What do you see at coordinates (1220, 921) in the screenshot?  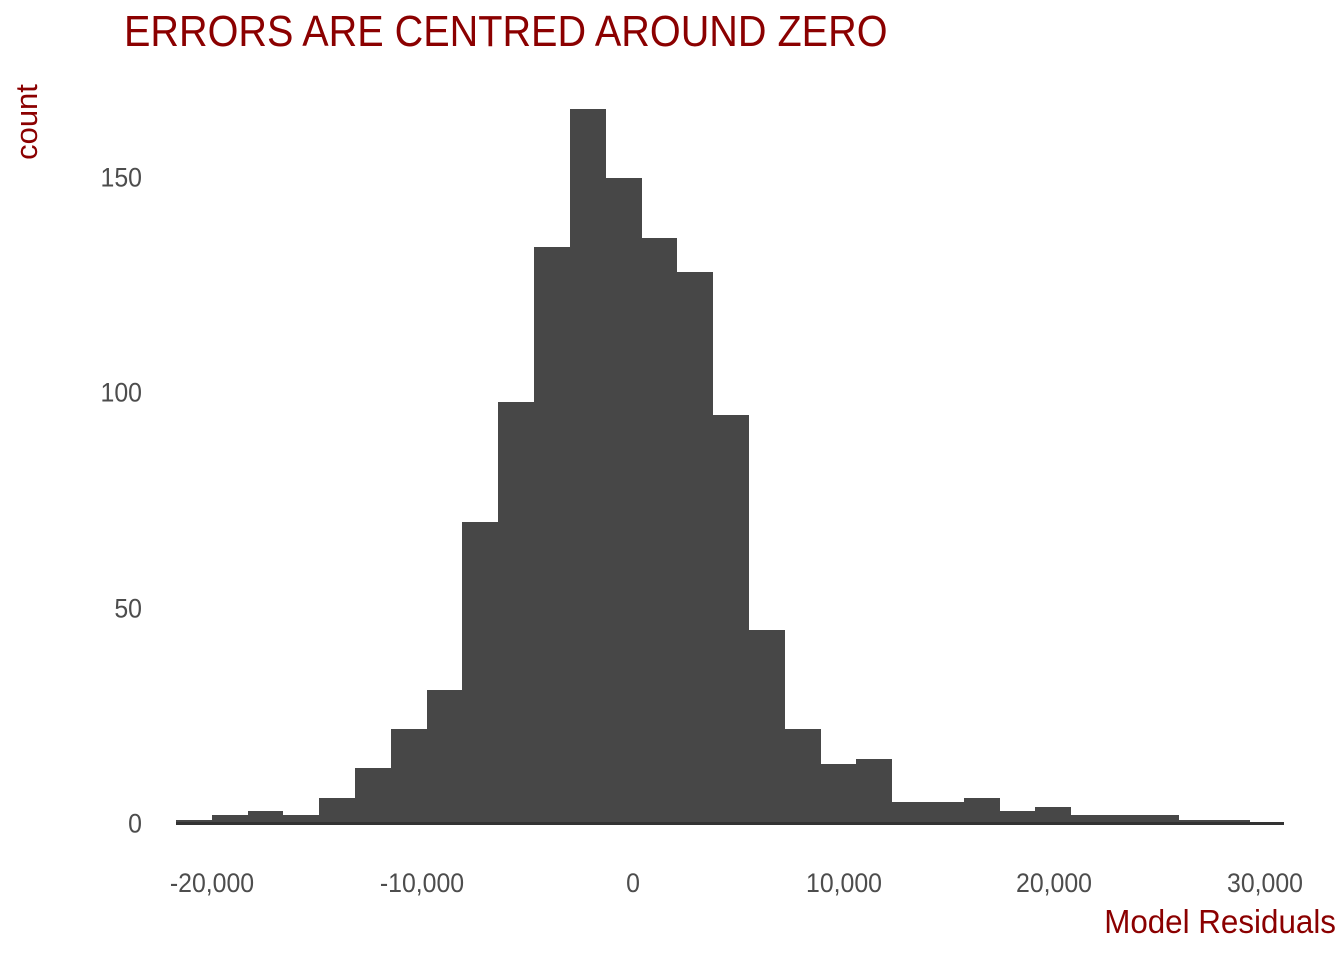 I see `x-axis-title: Model Residuals` at bounding box center [1220, 921].